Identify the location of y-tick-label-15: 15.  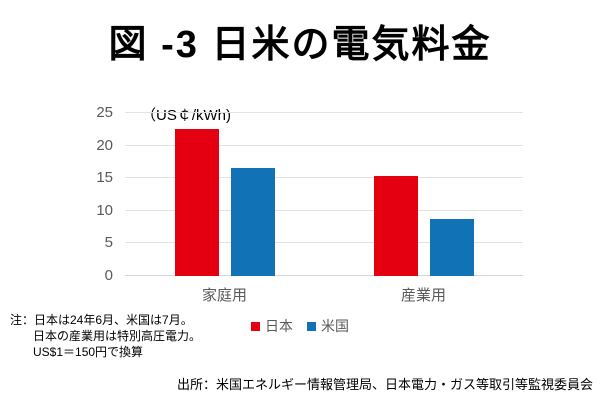
(104, 178).